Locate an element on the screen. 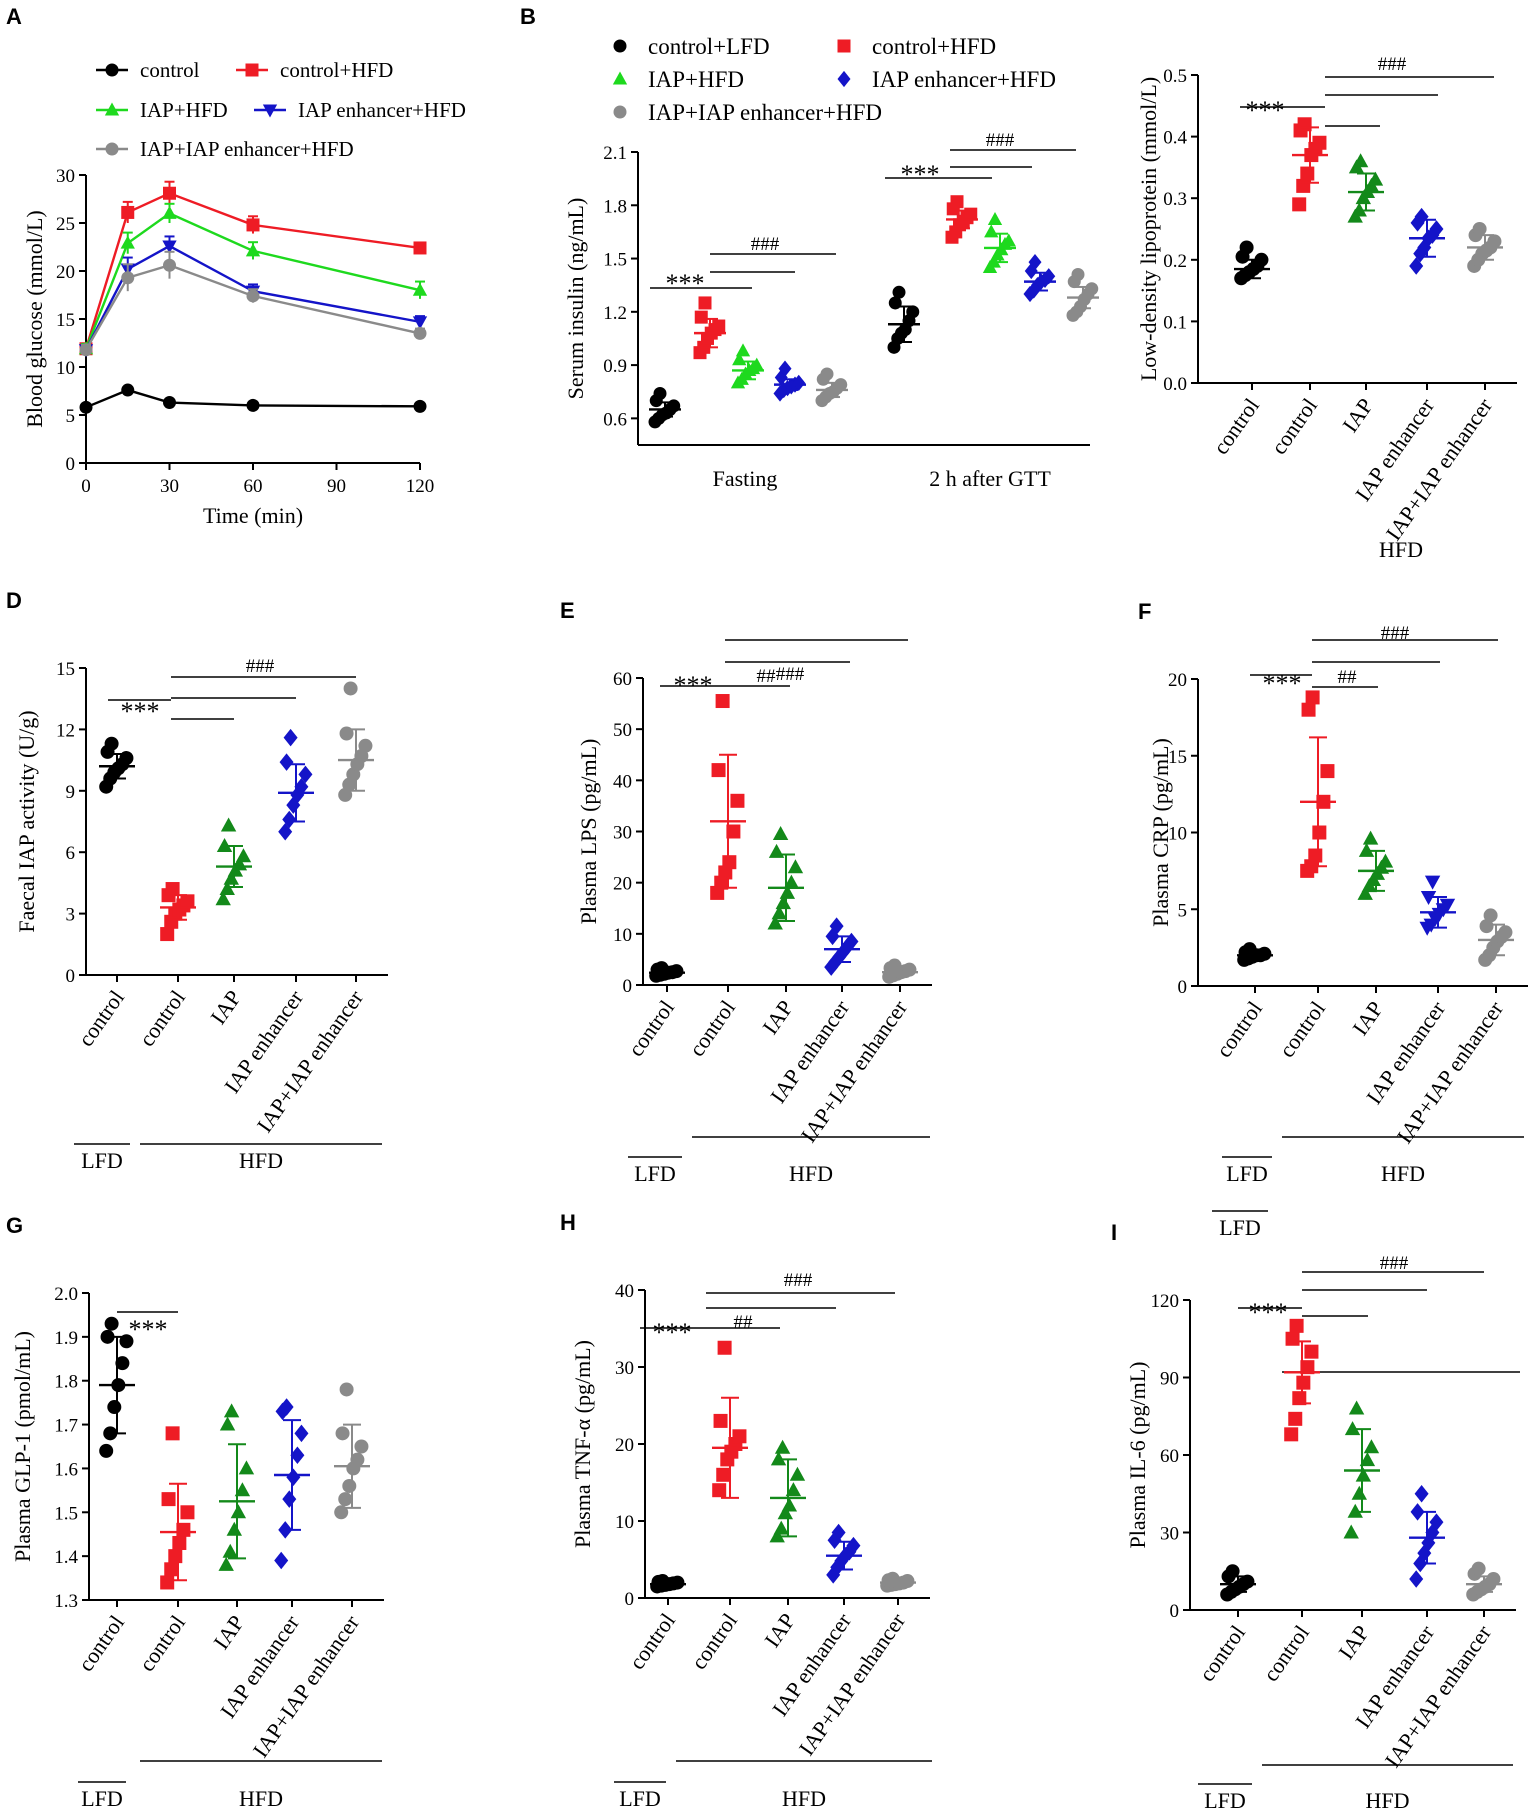 The width and height of the screenshot is (1535, 1819). panel-e-category-label: IAP is located at coordinates (777, 1017).